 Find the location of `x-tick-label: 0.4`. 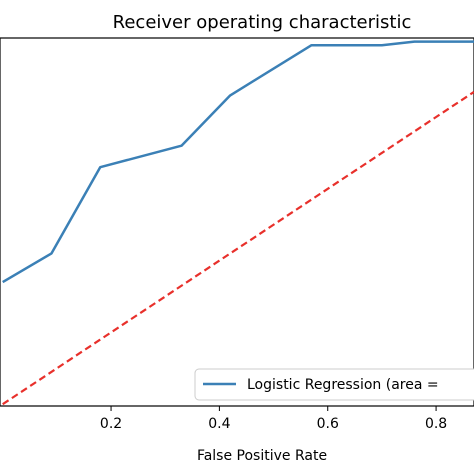

x-tick-label: 0.4 is located at coordinates (219, 424).